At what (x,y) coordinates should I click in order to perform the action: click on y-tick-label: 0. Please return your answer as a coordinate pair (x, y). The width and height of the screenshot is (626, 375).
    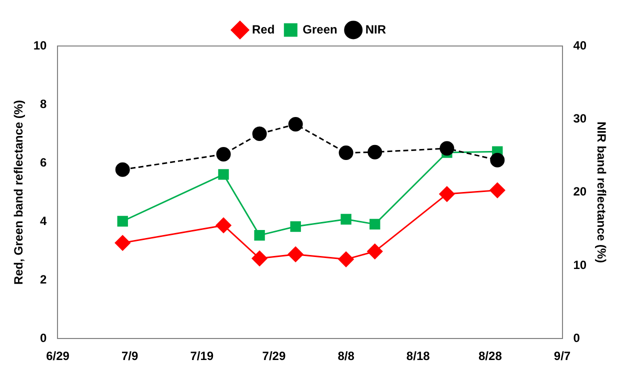
    Looking at the image, I should click on (44, 337).